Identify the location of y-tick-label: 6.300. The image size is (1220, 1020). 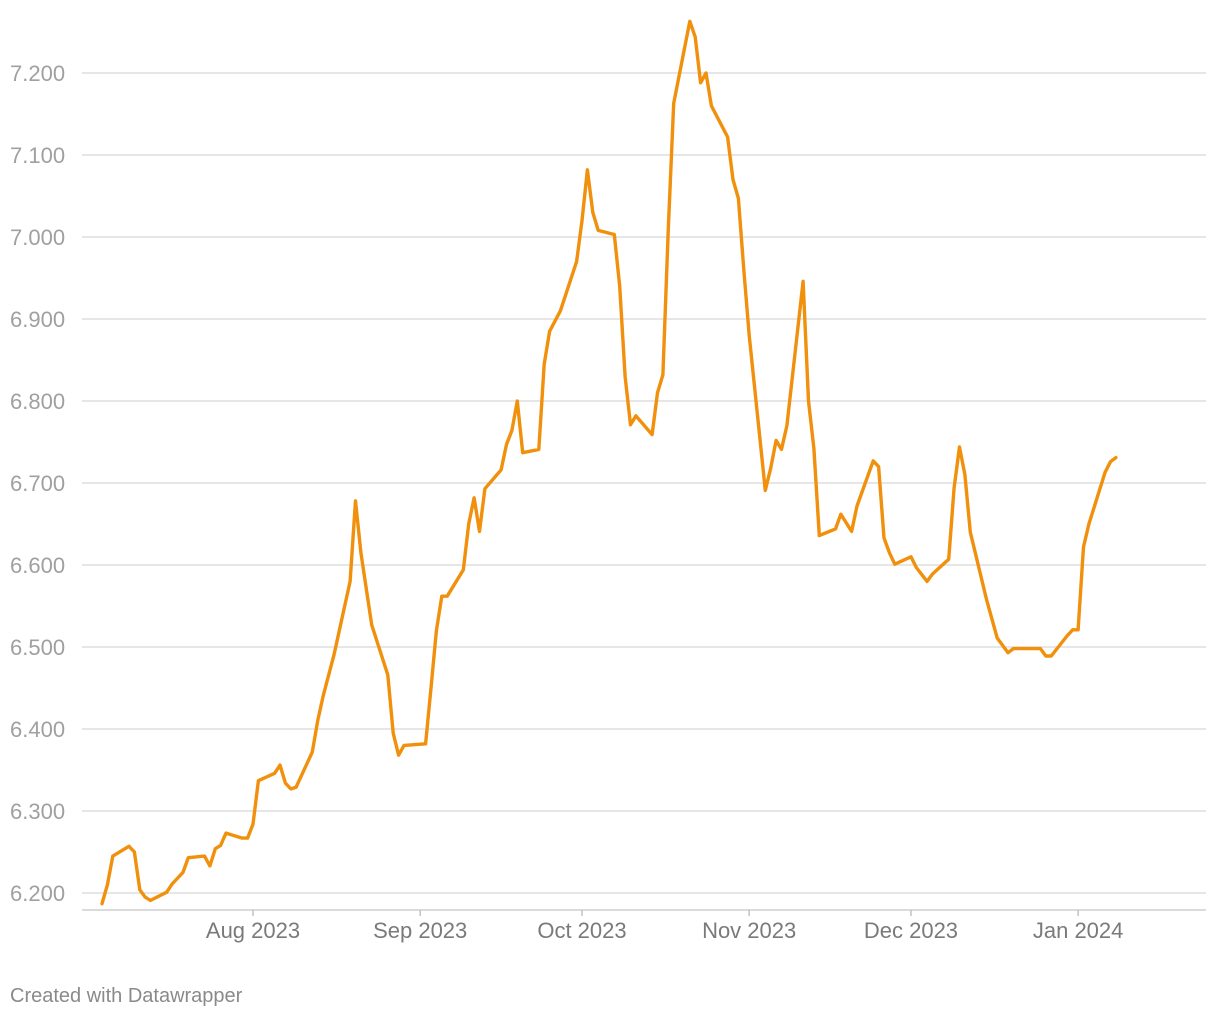
(37, 811).